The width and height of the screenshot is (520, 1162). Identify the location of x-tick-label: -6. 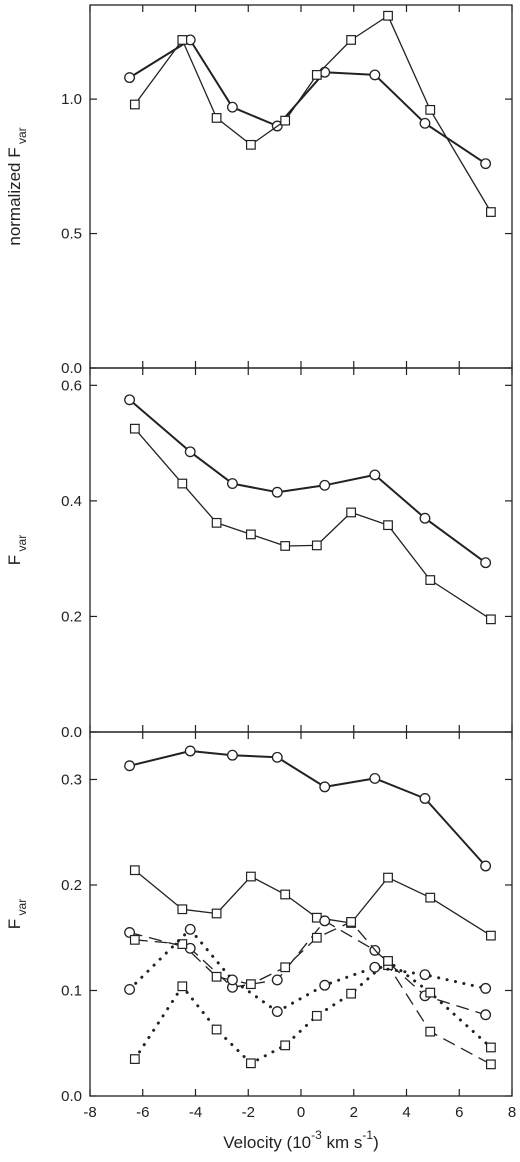
(142, 1112).